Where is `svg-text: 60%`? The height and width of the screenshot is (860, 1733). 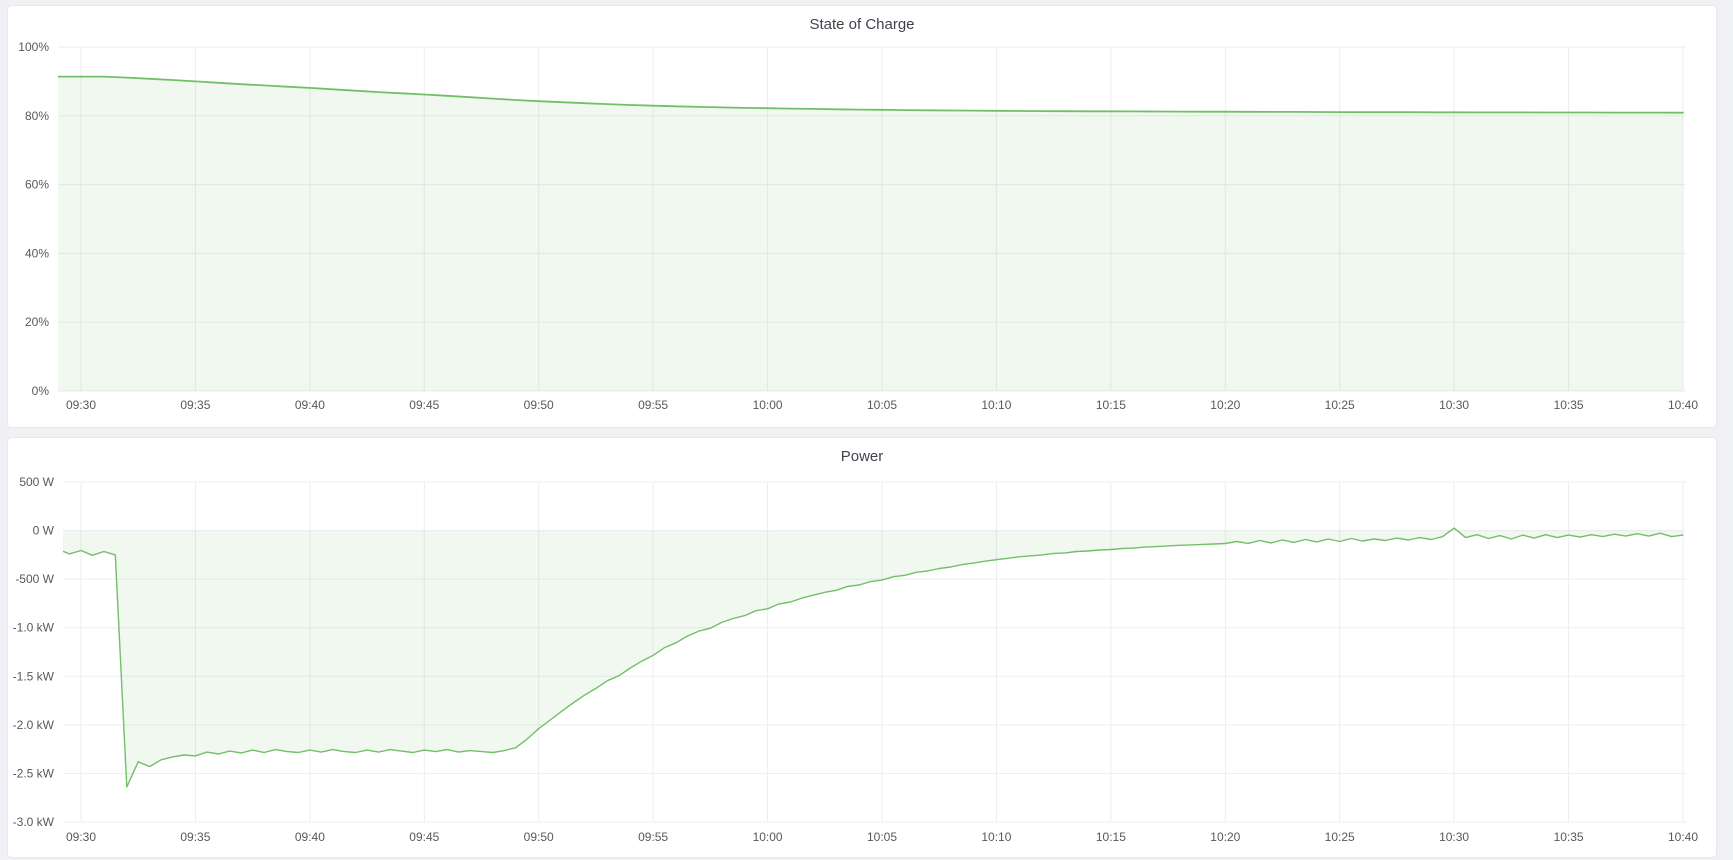
svg-text: 60% is located at coordinates (37, 185).